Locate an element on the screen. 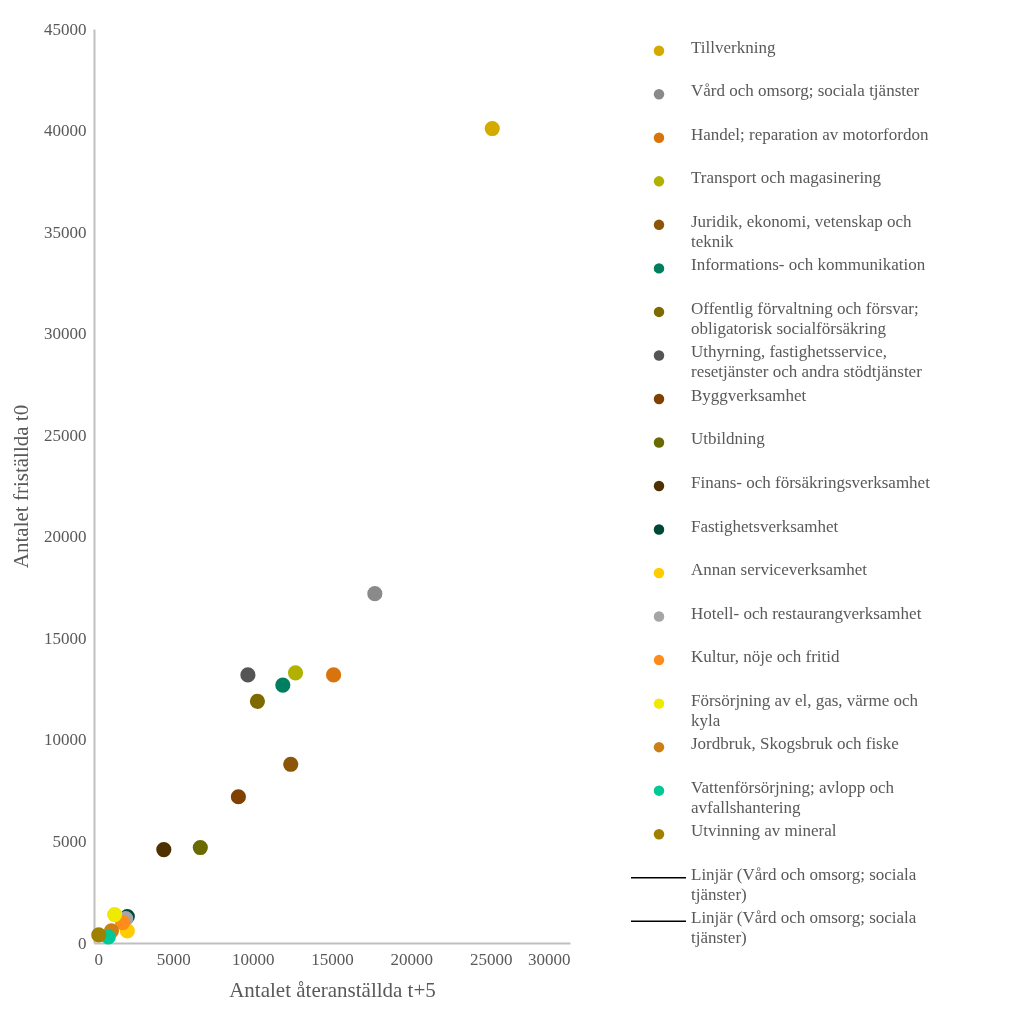  legend-label: Utbildning is located at coordinates (728, 439).